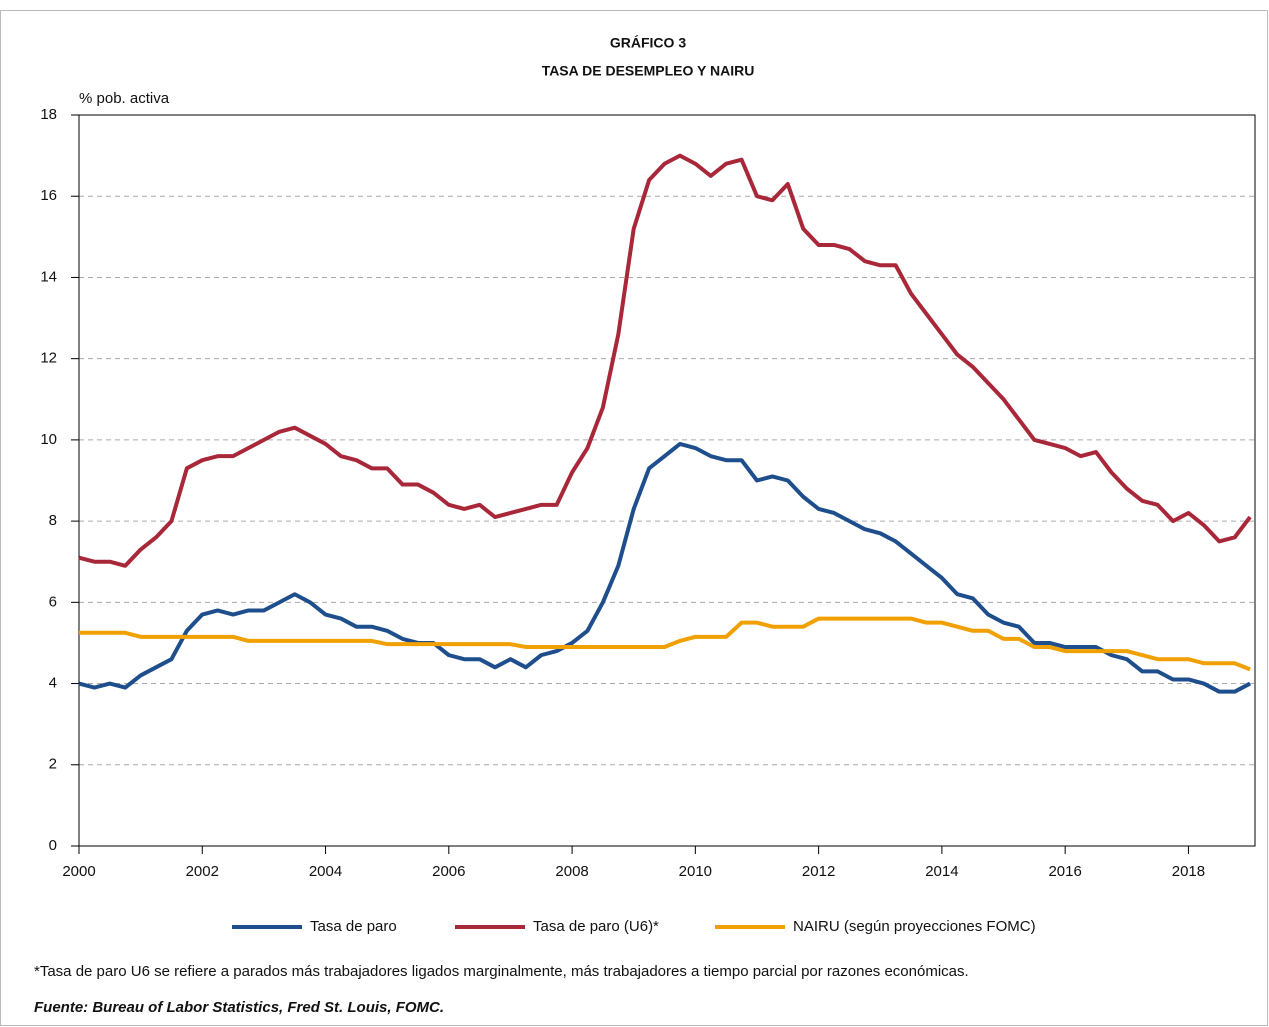  Describe the element at coordinates (48, 114) in the screenshot. I see `y-tick-label: 18` at that location.